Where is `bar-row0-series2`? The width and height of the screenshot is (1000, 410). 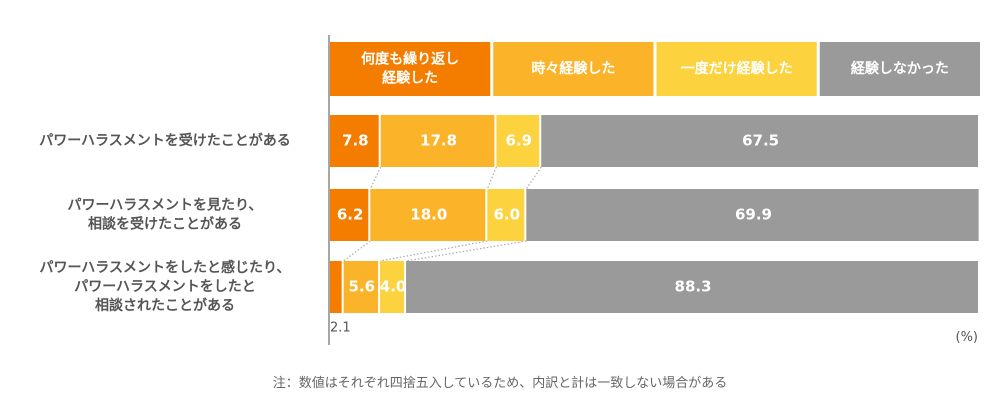
bar-row0-series2 is located at coordinates (518, 141).